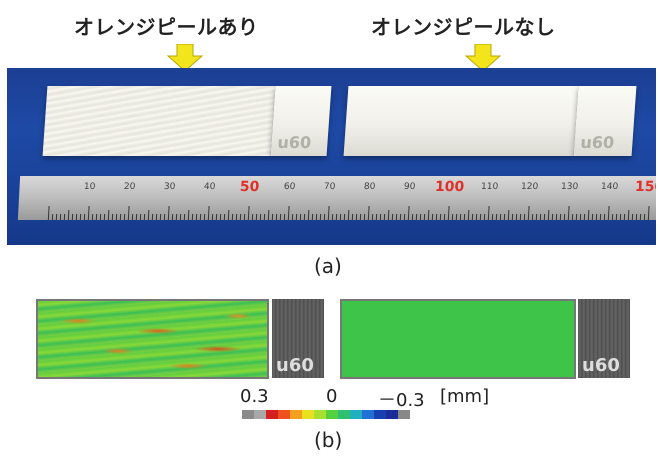 This screenshot has height=459, width=660. Describe the element at coordinates (298, 338) in the screenshot. I see `scan-tab-left: u60` at that location.